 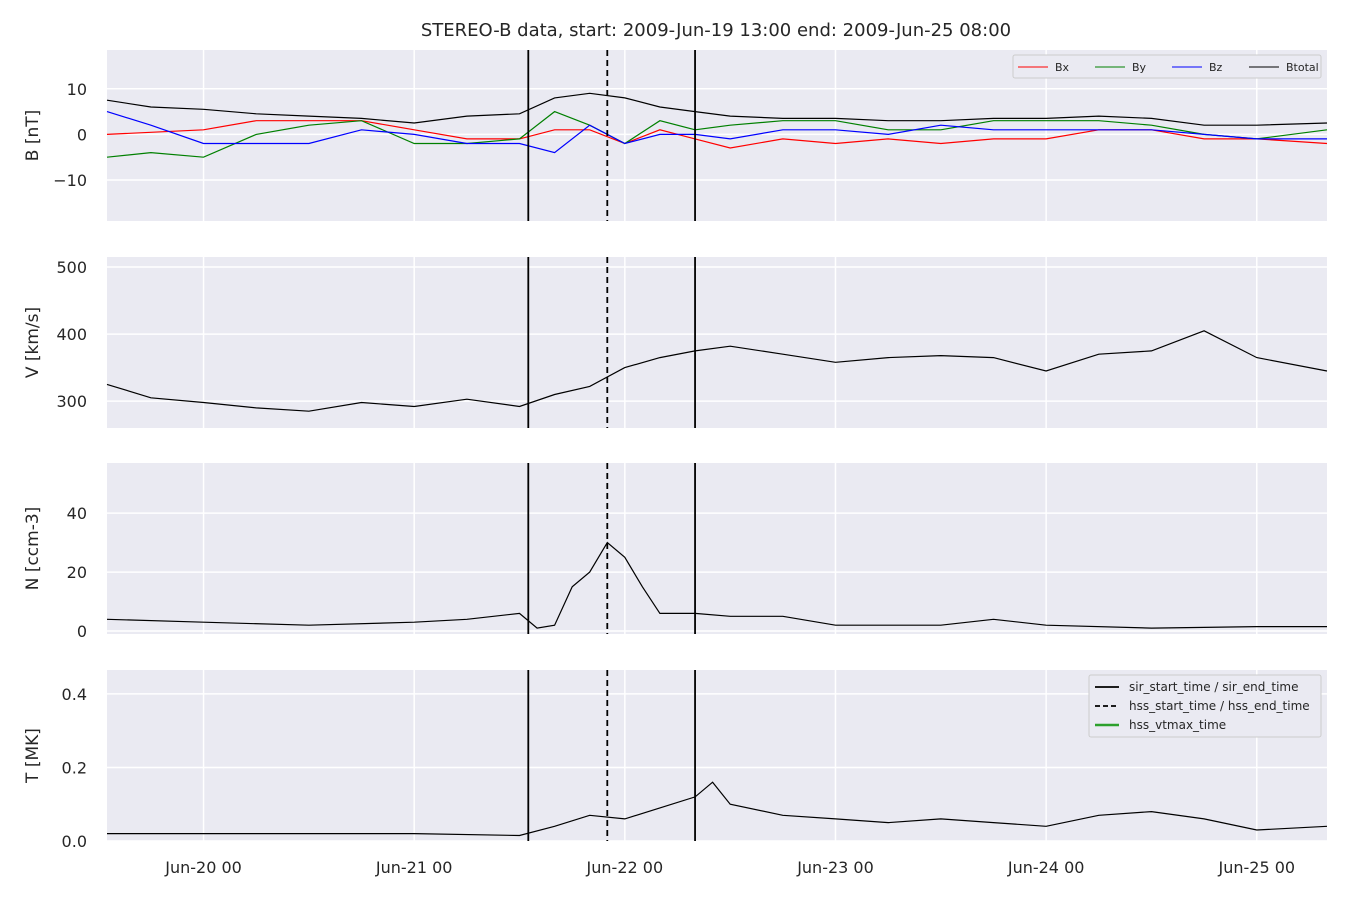 What do you see at coordinates (77, 513) in the screenshot?
I see `y-tick-label: 40` at bounding box center [77, 513].